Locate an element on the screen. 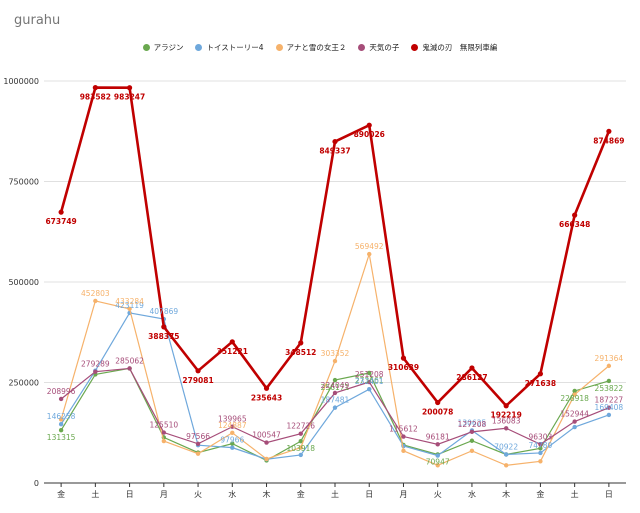 The width and height of the screenshot is (640, 513). data-label: 224049 is located at coordinates (335, 385).